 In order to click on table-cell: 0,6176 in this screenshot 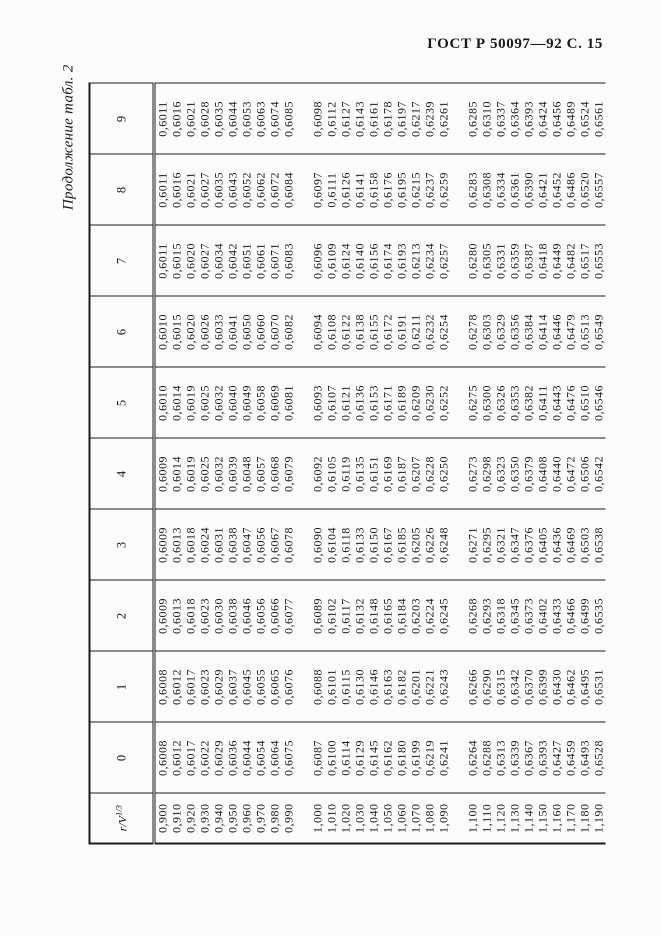, I will do `click(387, 190)`.